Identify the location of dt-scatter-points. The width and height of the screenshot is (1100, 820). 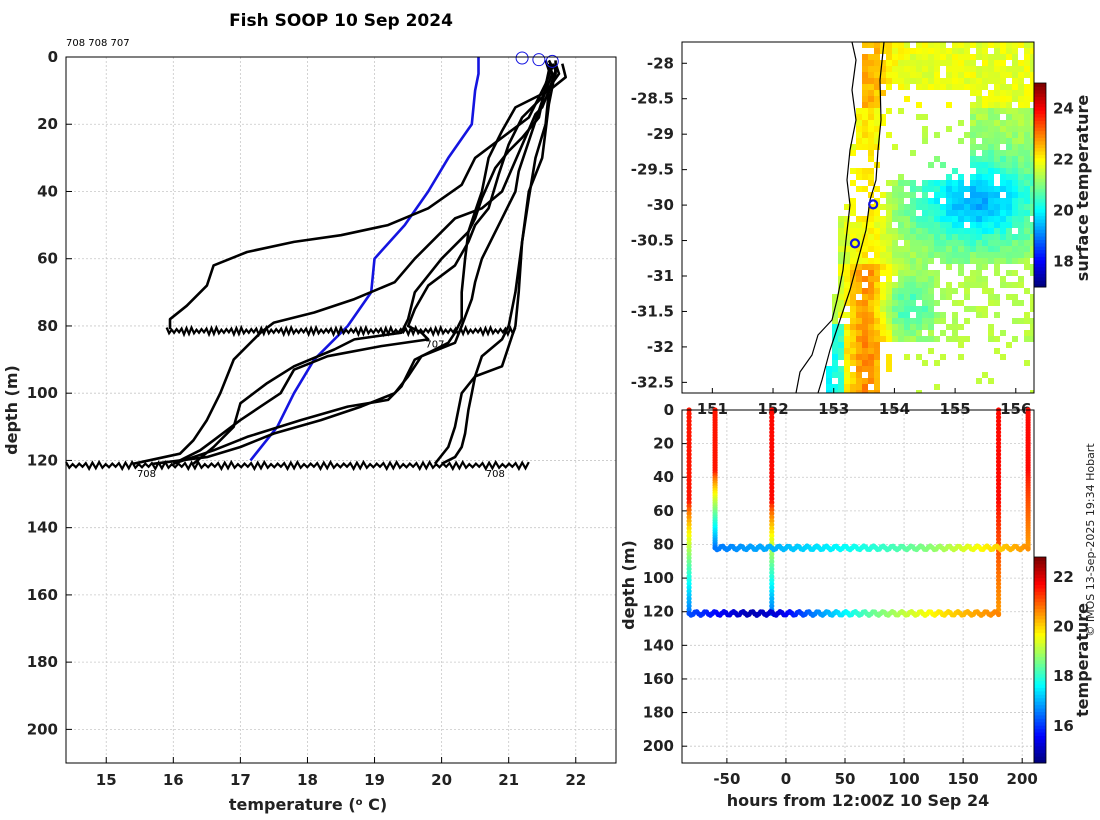
(858, 512).